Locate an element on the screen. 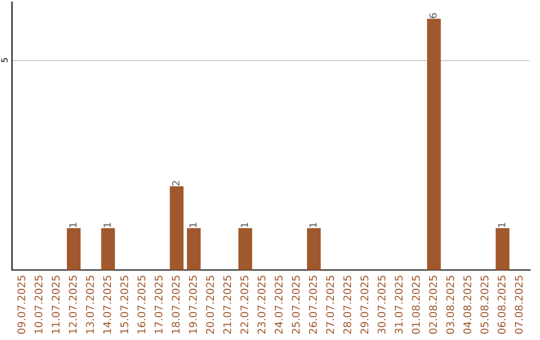  x-tick-label: 15.07.2025 is located at coordinates (124, 305).